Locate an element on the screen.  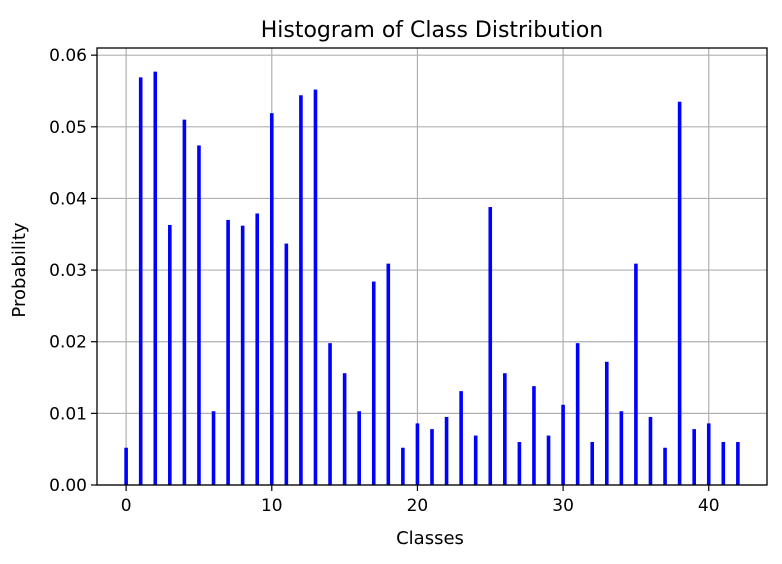
y-tick-label: 0.05 is located at coordinates (68, 128).